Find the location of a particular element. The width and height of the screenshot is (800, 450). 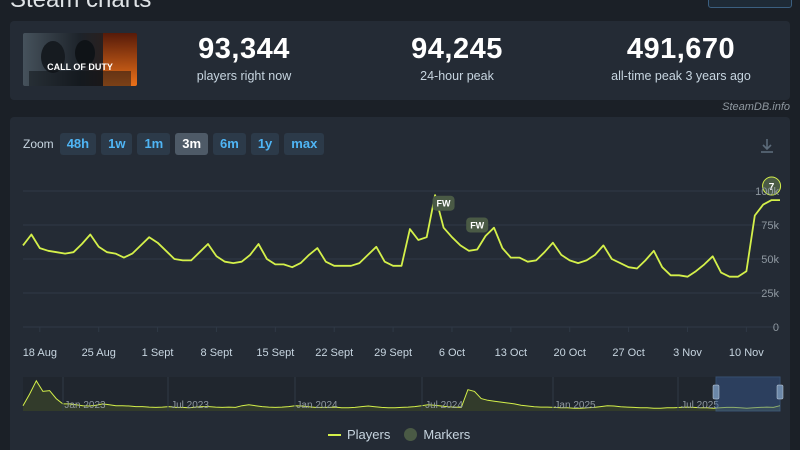

marker-label: 7 is located at coordinates (772, 187).